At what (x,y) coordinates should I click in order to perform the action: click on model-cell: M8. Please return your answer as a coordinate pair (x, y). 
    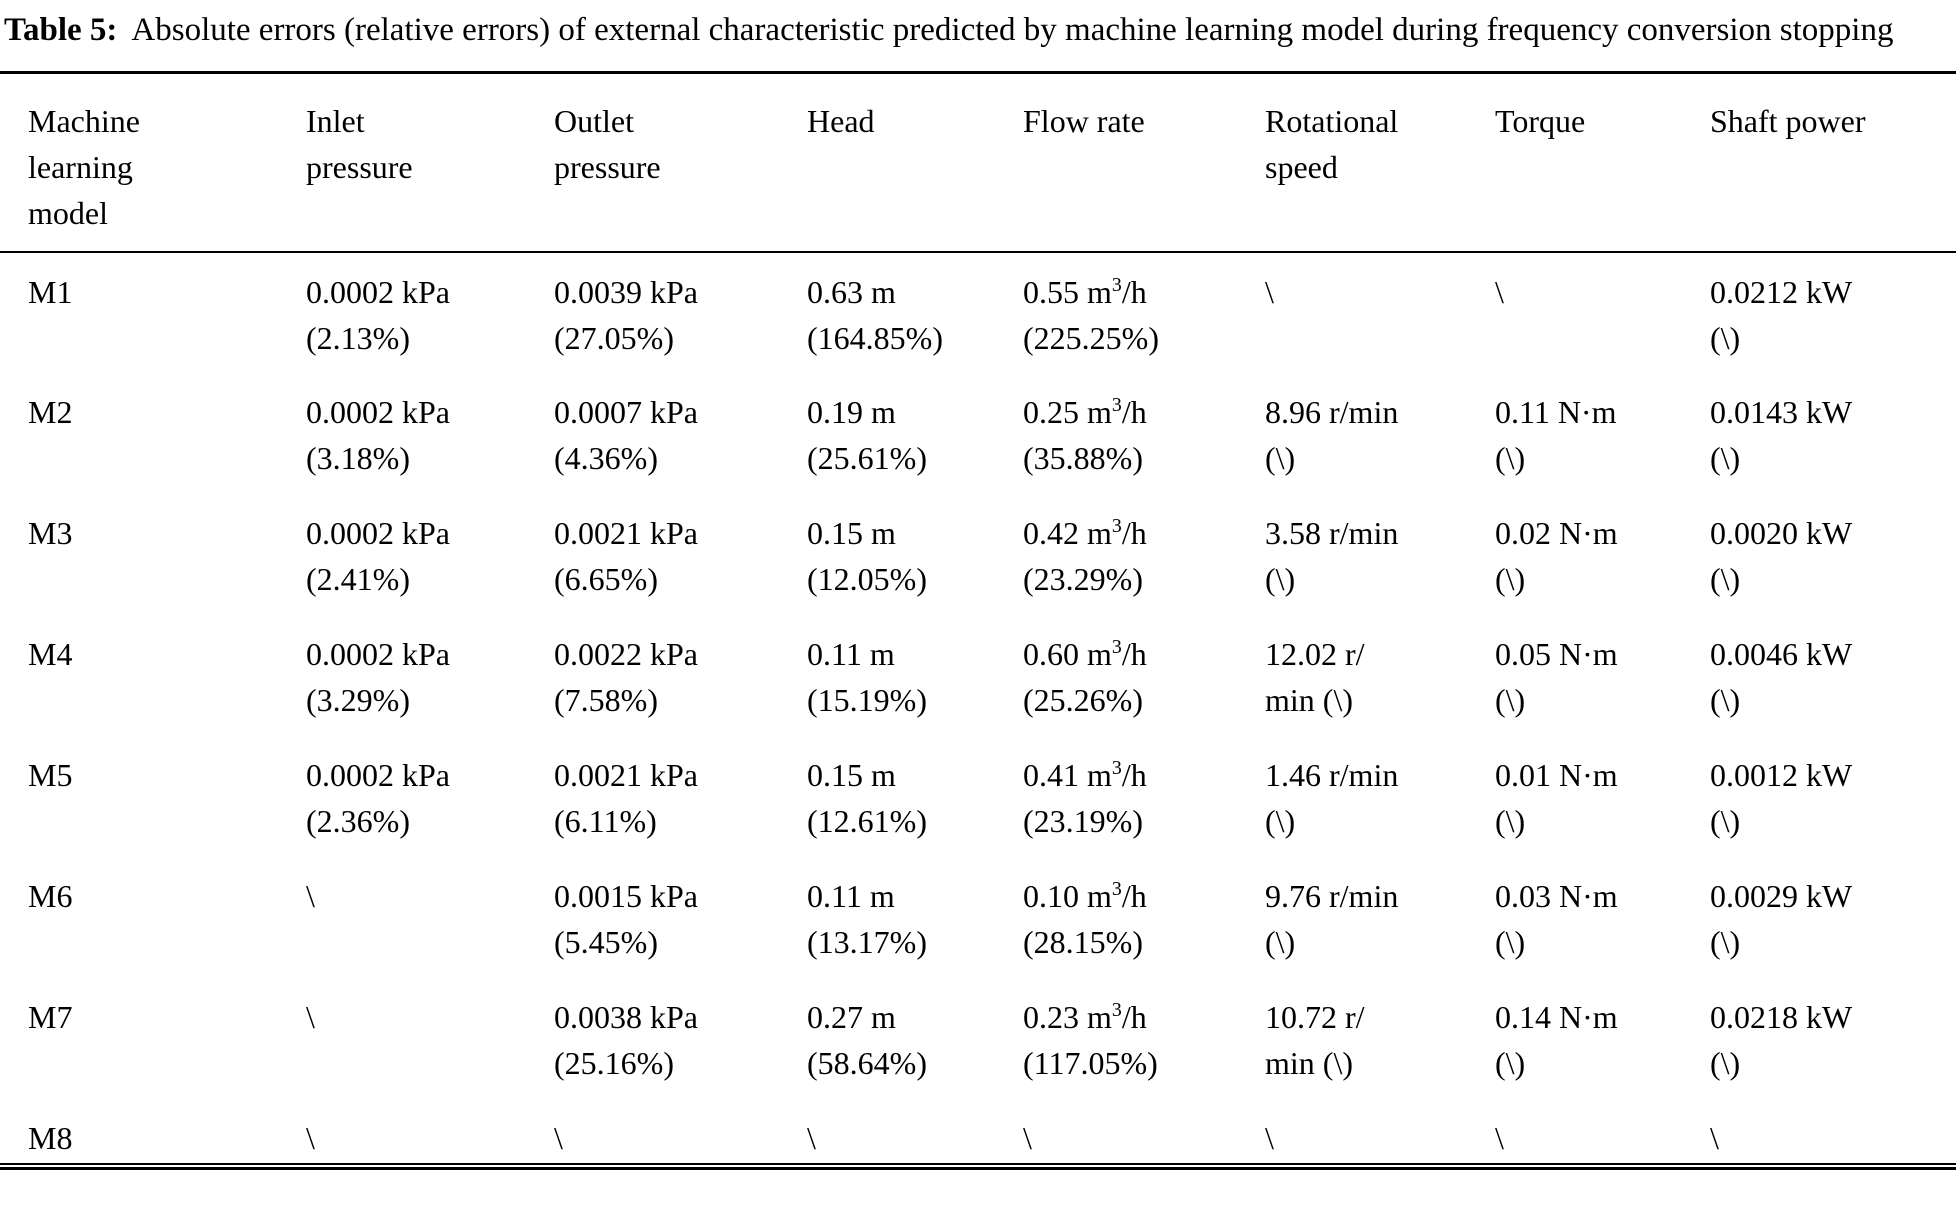
    Looking at the image, I should click on (50, 1138).